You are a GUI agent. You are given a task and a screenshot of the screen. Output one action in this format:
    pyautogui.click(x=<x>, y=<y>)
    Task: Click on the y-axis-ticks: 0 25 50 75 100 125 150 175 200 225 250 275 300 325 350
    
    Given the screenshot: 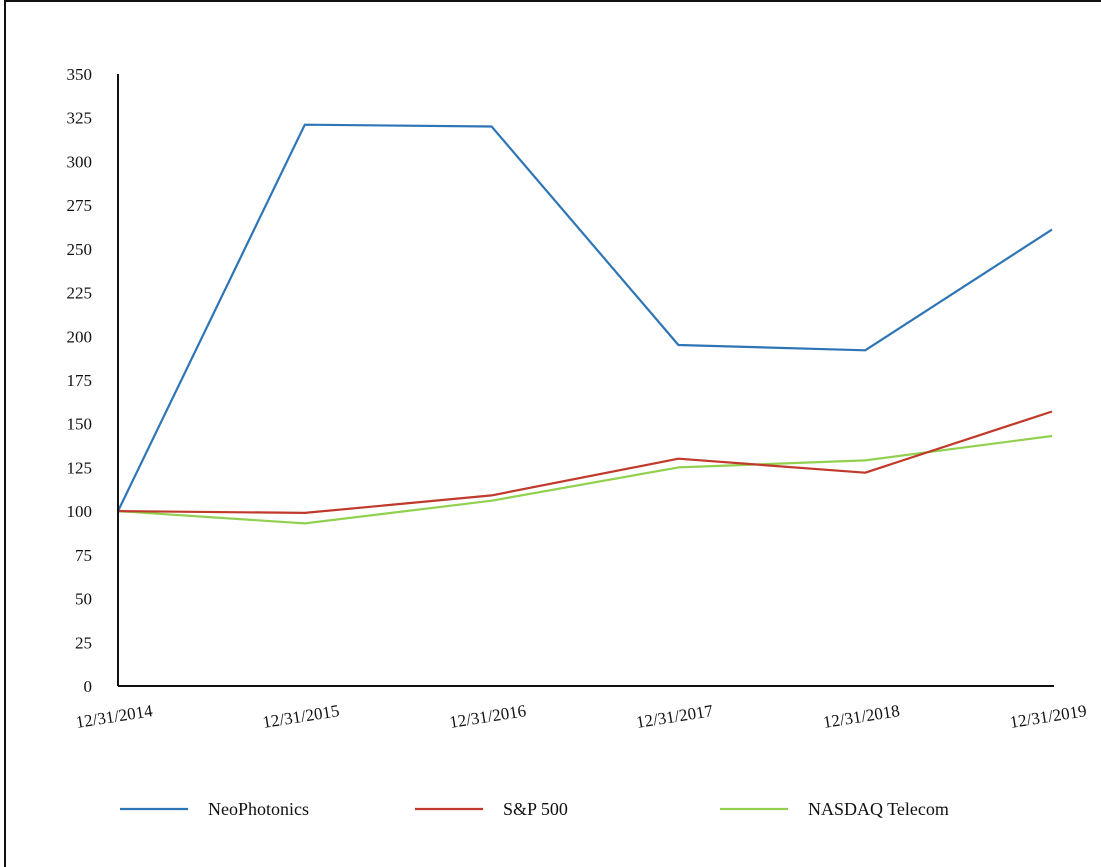 What is the action you would take?
    pyautogui.click(x=80, y=380)
    